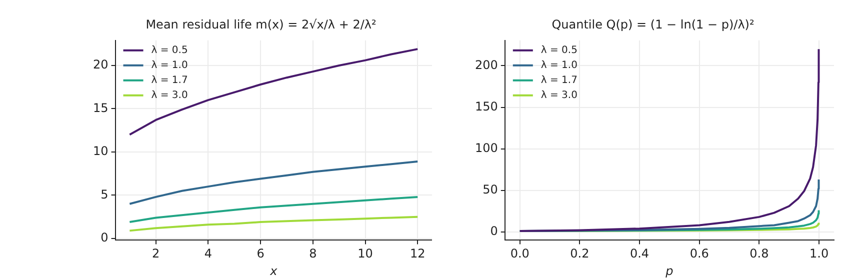  What do you see at coordinates (100, 65) in the screenshot?
I see `y-tick-label: 20` at bounding box center [100, 65].